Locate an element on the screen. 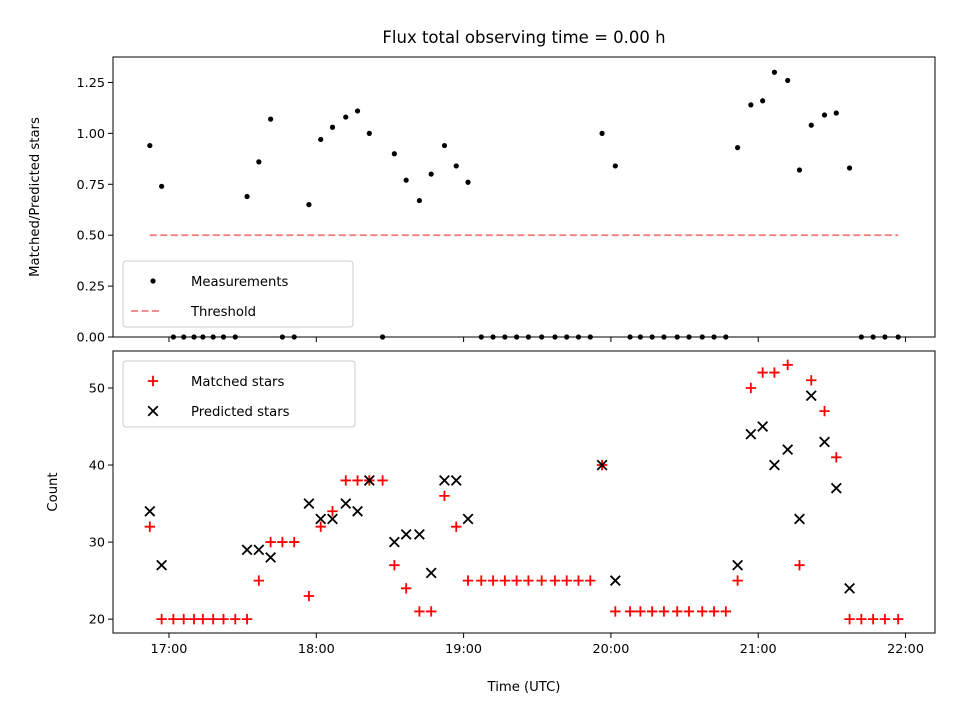 This screenshot has width=960, height=720. legend-measurement-point is located at coordinates (153, 281).